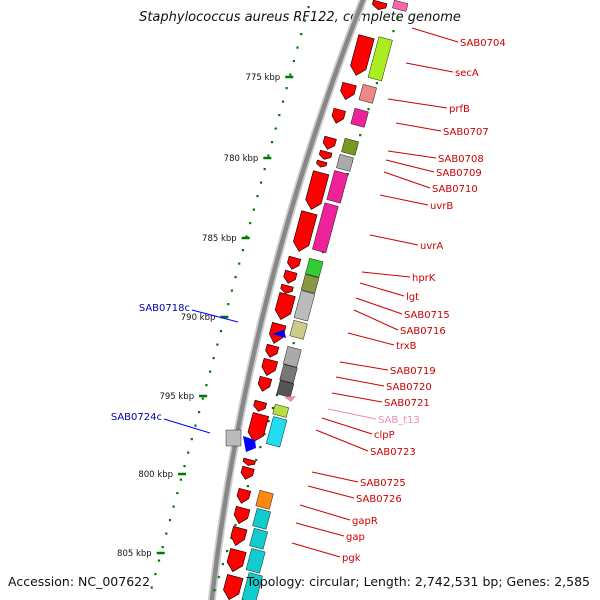 This screenshot has height=600, width=600. What do you see at coordinates (176, 397) in the screenshot?
I see `scale-tick-label: 795 kbp` at bounding box center [176, 397].